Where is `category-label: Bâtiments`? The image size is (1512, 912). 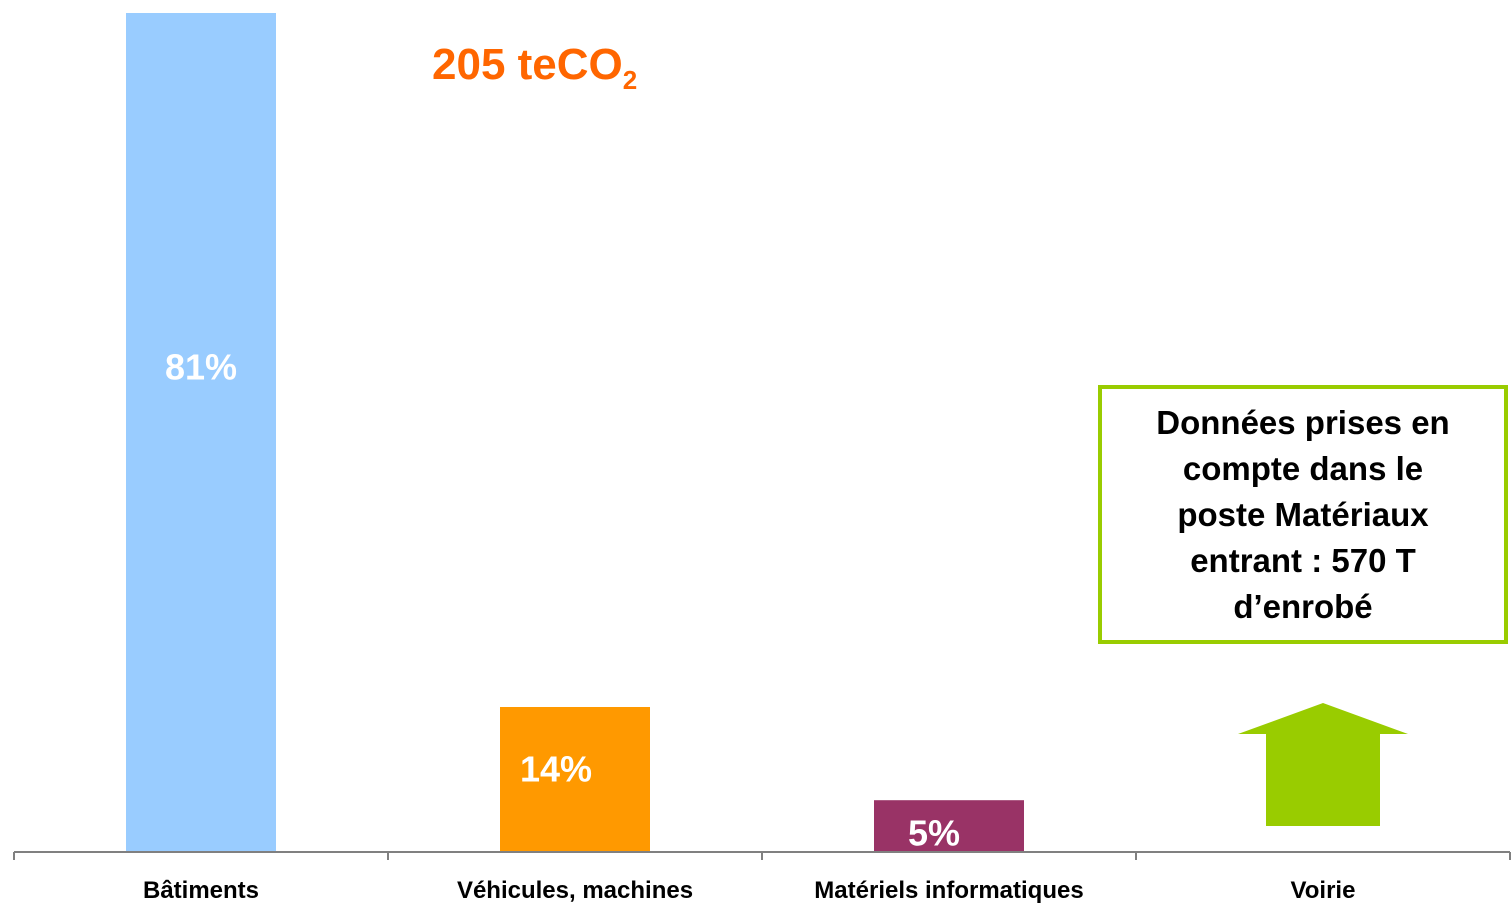
category-label: Bâtiments is located at coordinates (201, 890).